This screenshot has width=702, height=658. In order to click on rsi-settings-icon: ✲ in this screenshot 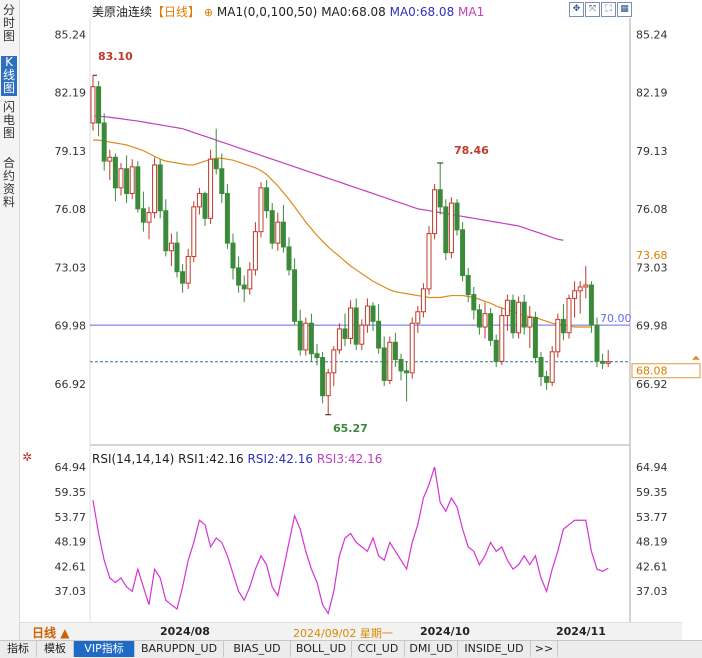, I will do `click(27, 457)`.